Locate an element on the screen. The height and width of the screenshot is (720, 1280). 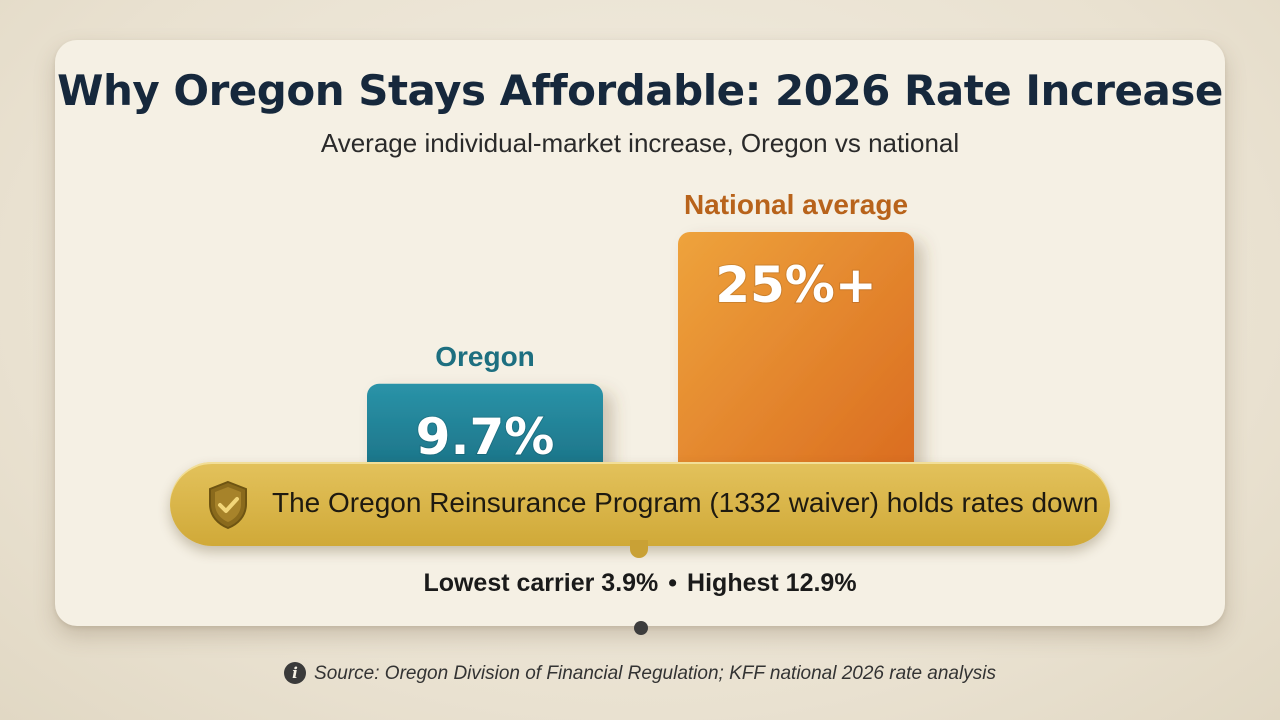
timeline-dot is located at coordinates (641, 628).